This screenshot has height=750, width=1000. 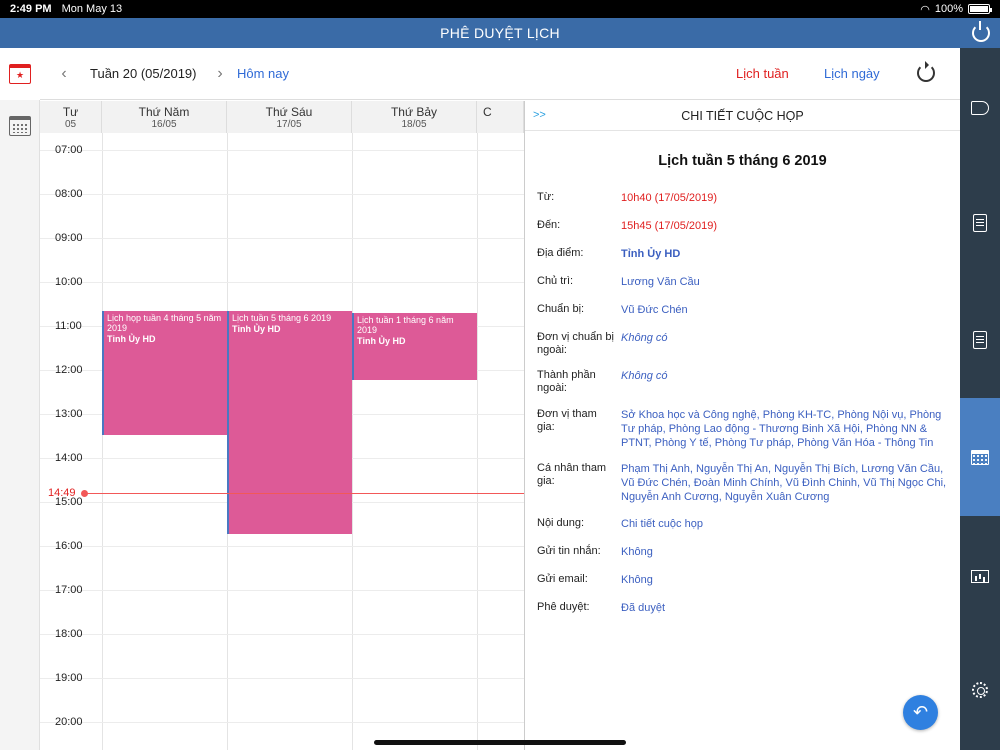 What do you see at coordinates (31, 9) in the screenshot?
I see `status-time: 2:49 PM` at bounding box center [31, 9].